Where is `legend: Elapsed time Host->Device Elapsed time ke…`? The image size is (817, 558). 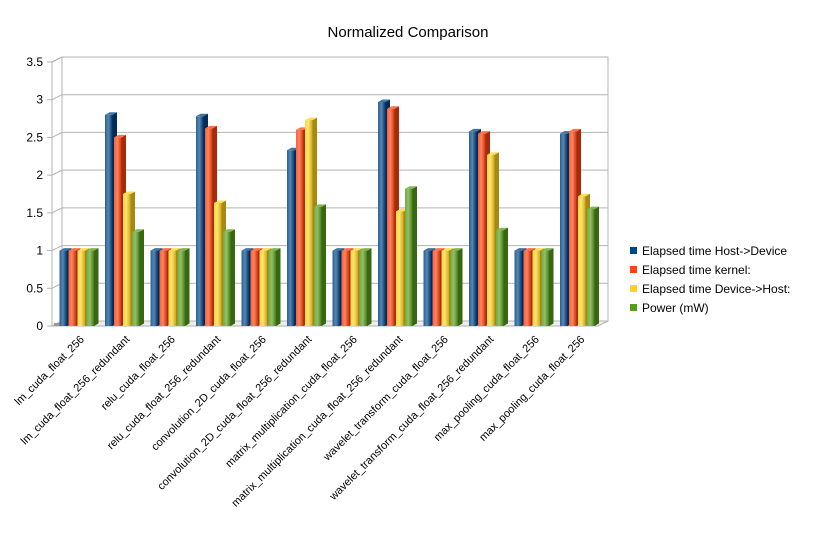 legend: Elapsed time Host->Device Elapsed time ke… is located at coordinates (710, 279).